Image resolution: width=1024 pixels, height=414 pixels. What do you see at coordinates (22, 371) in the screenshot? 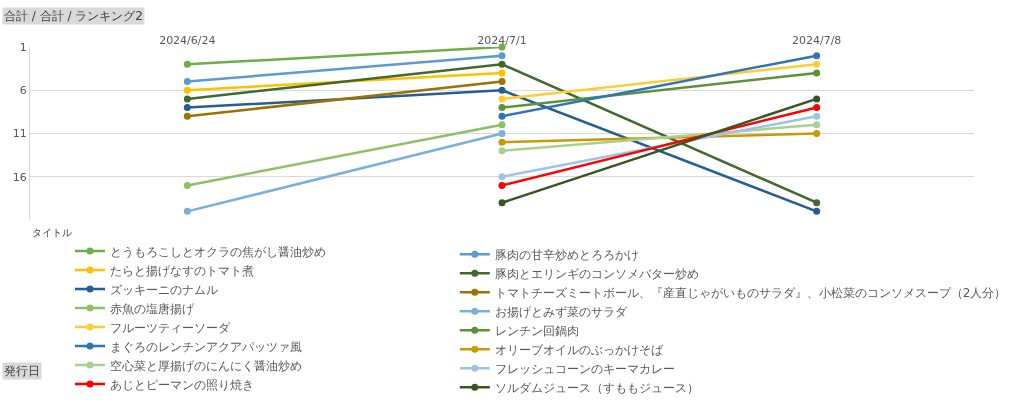
I see `text: 発行日` at bounding box center [22, 371].